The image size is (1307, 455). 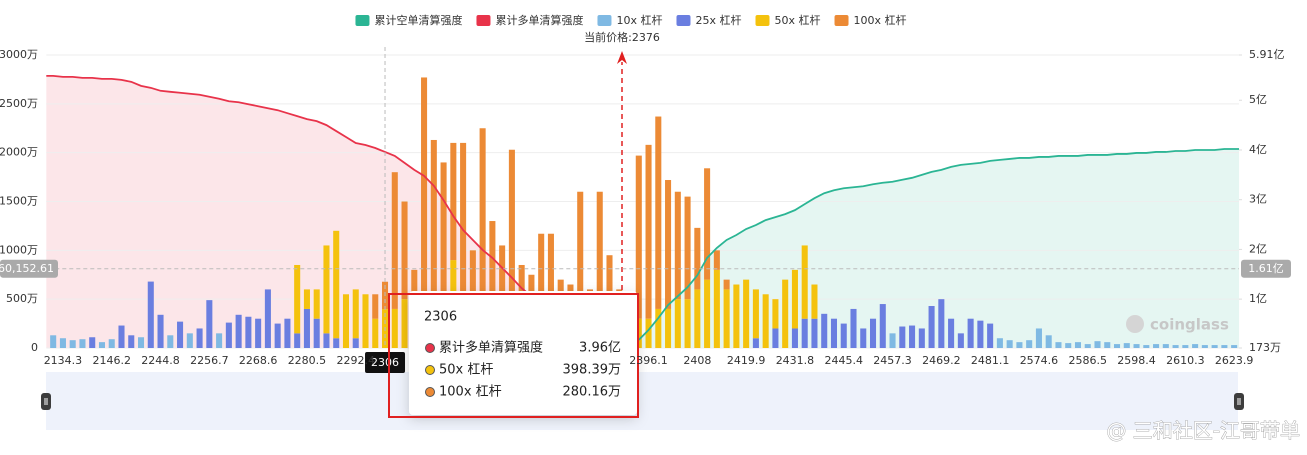 I want to click on crosshair-label-box, so click(x=1266, y=268).